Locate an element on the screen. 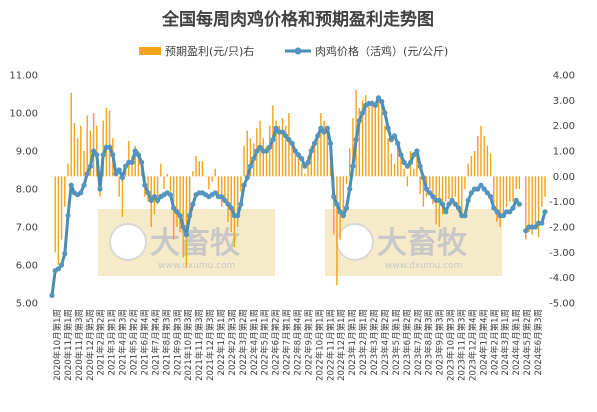 The width and height of the screenshot is (597, 412). watermark-right-url: www.dxumu.com is located at coordinates (423, 266).